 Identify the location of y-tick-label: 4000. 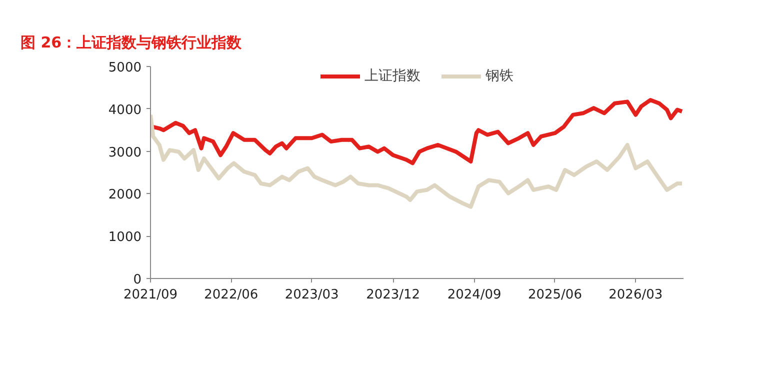
(125, 110).